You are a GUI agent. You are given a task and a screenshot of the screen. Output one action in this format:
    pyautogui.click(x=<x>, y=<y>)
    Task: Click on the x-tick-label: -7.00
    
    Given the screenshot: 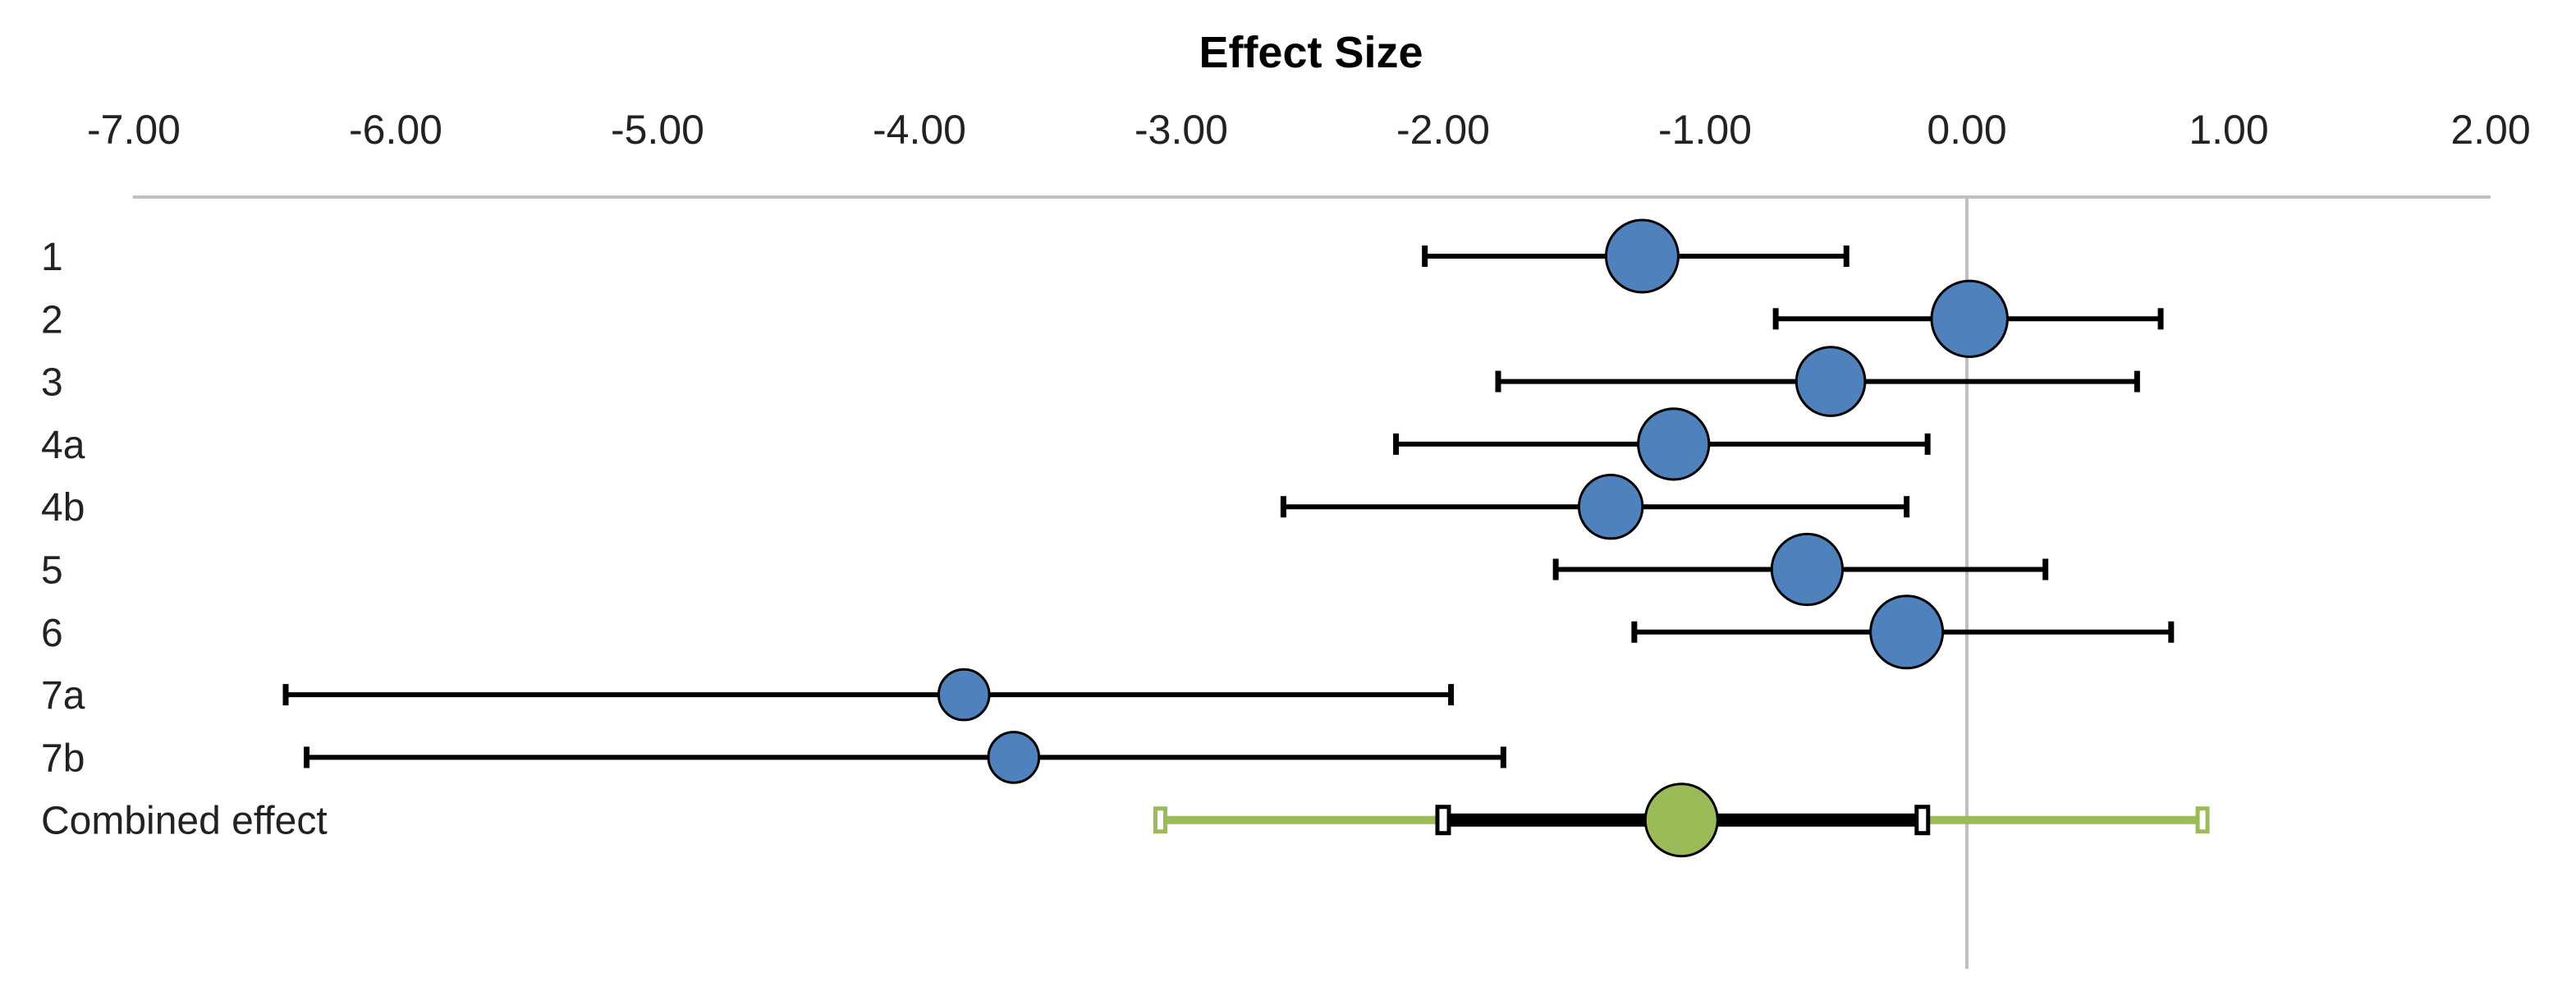 What is the action you would take?
    pyautogui.click(x=134, y=130)
    